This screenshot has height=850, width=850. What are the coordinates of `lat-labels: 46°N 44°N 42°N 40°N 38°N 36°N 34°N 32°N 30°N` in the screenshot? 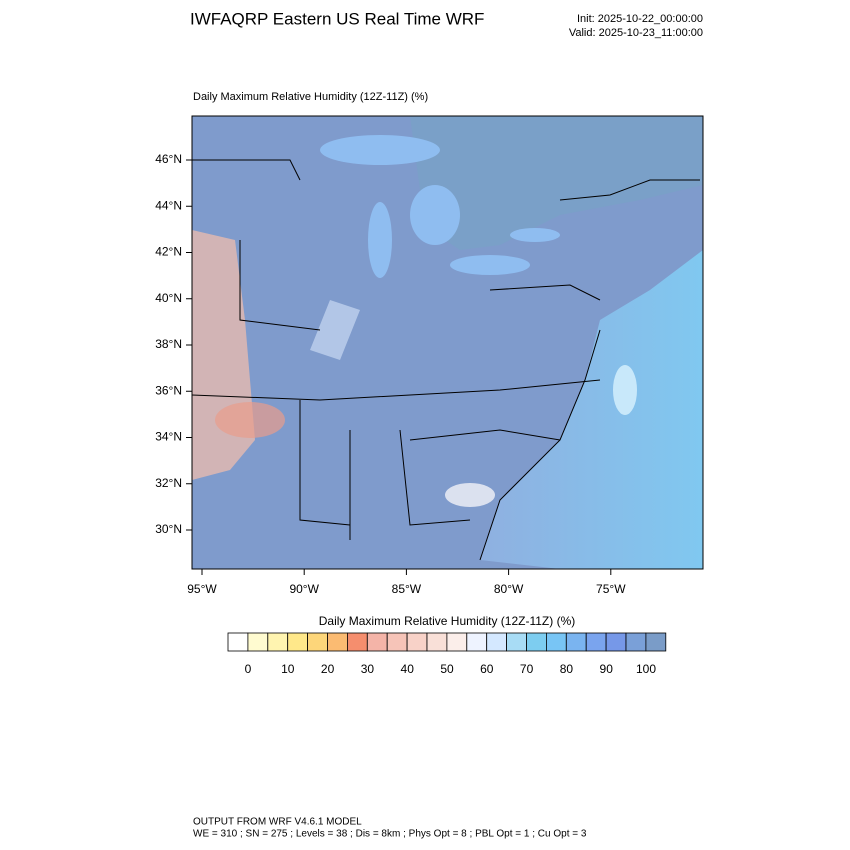 It's located at (173, 344).